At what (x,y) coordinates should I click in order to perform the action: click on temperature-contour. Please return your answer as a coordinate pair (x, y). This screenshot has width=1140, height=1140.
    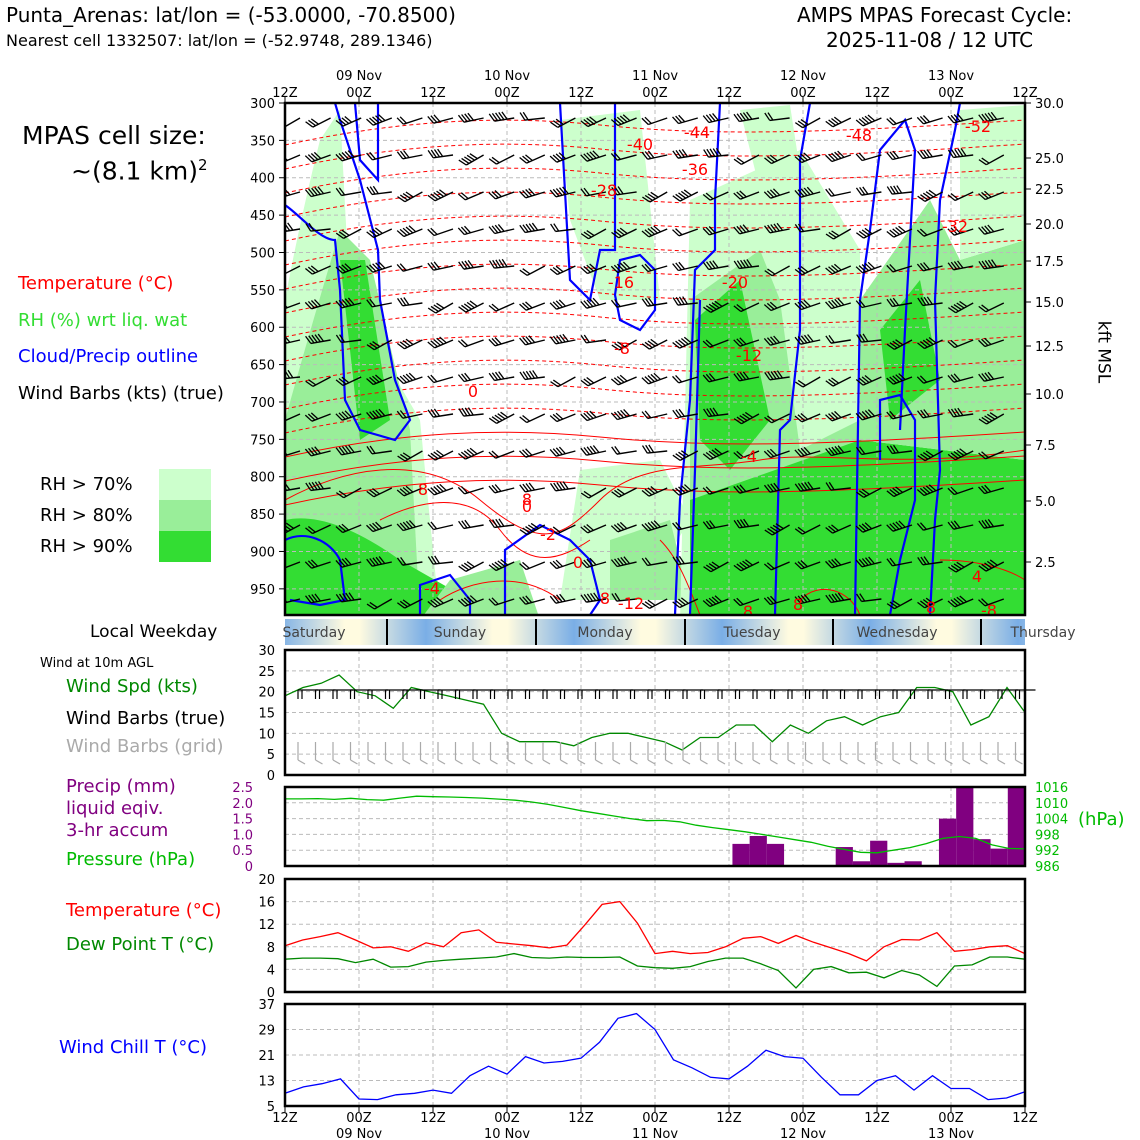
    Looking at the image, I should click on (655, 420).